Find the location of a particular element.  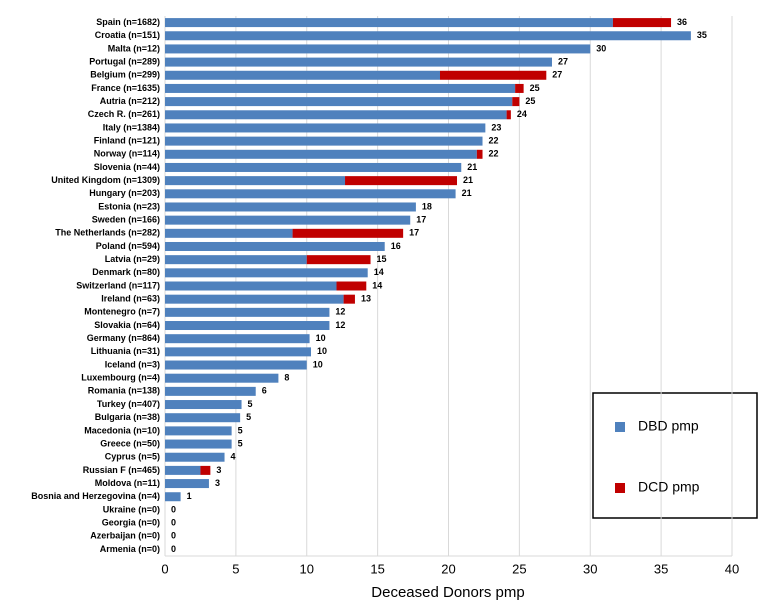

y-tick-label: Lithuania (n=31) is located at coordinates (125, 351).